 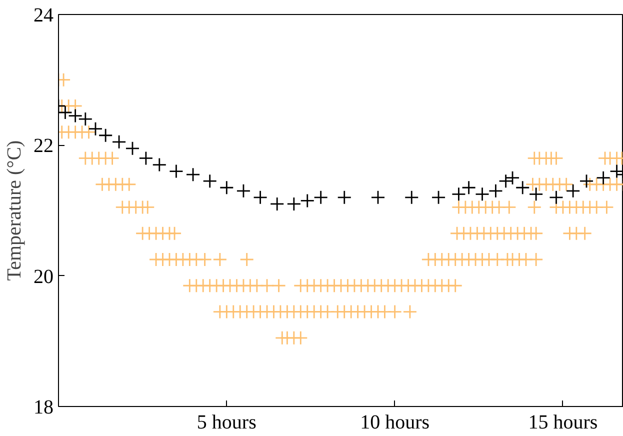 What do you see at coordinates (44, 407) in the screenshot?
I see `y-tick-label: 18` at bounding box center [44, 407].